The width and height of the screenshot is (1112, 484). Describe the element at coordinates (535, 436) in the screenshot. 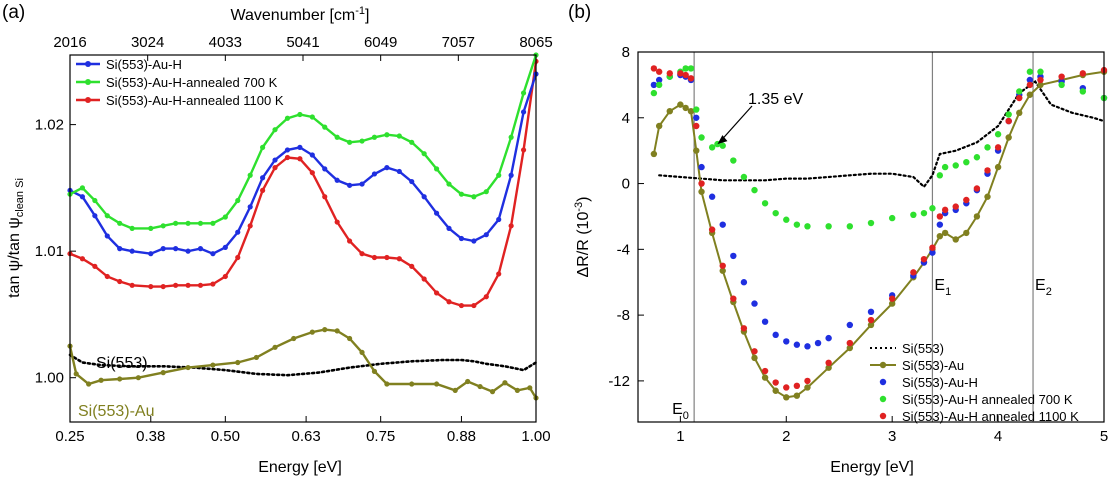

I see `panel-a-x-tick-label: 1.00` at that location.